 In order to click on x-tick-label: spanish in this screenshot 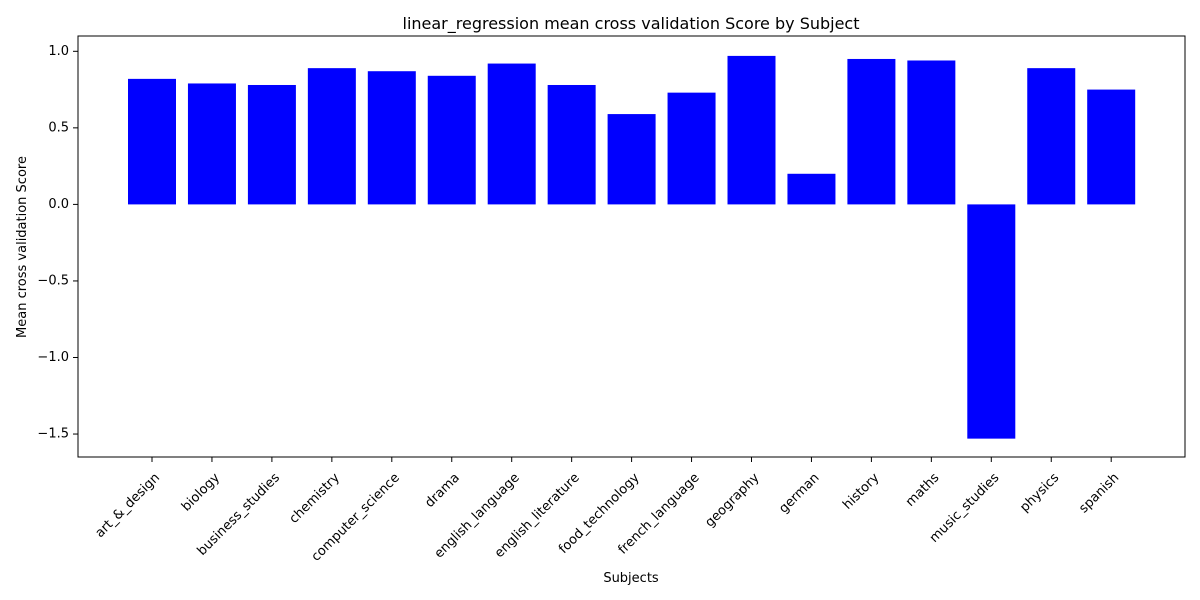, I will do `click(1099, 493)`.